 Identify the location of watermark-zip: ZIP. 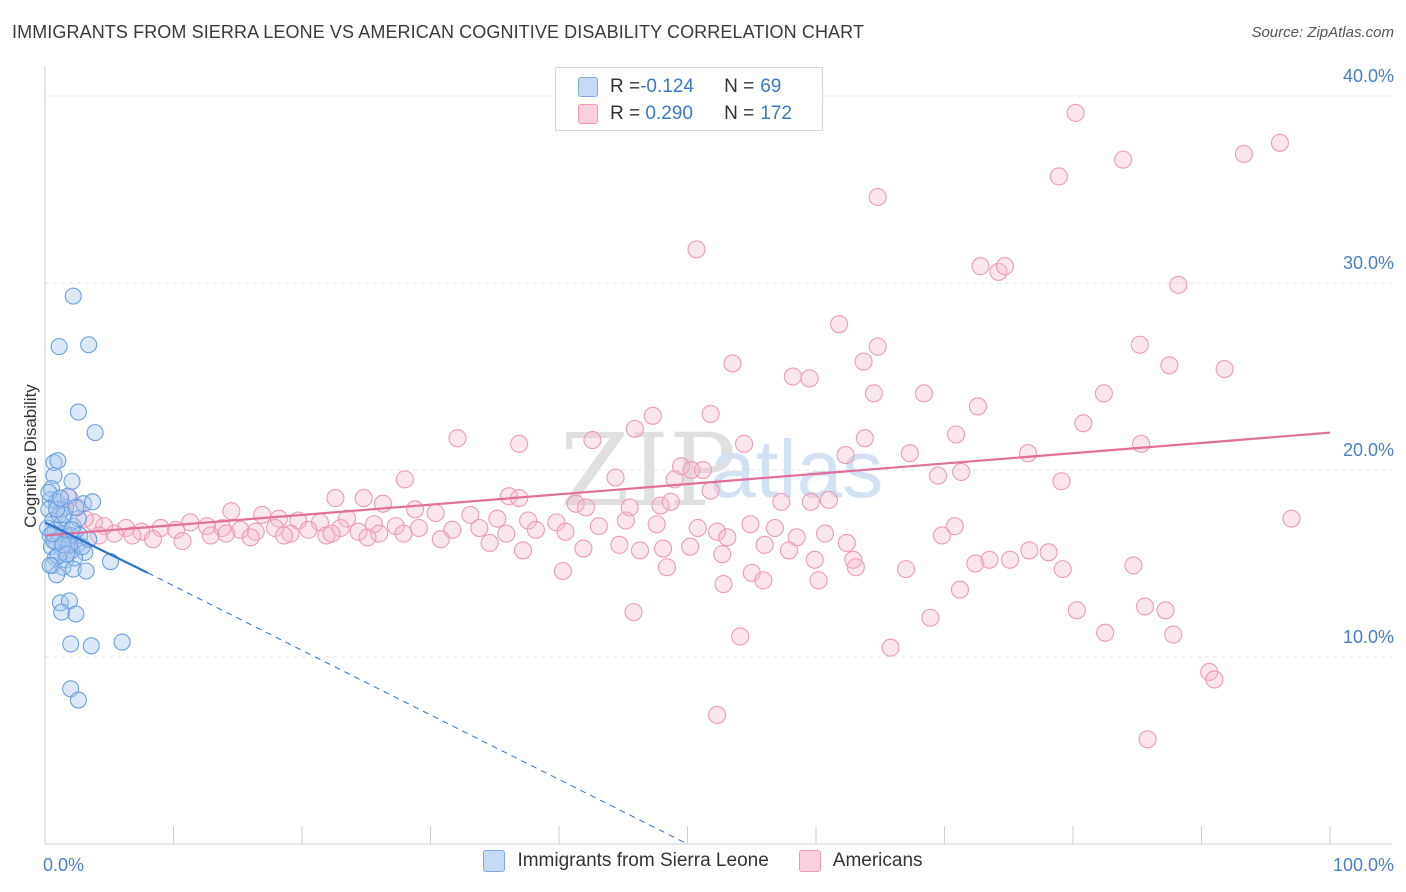
(648, 470).